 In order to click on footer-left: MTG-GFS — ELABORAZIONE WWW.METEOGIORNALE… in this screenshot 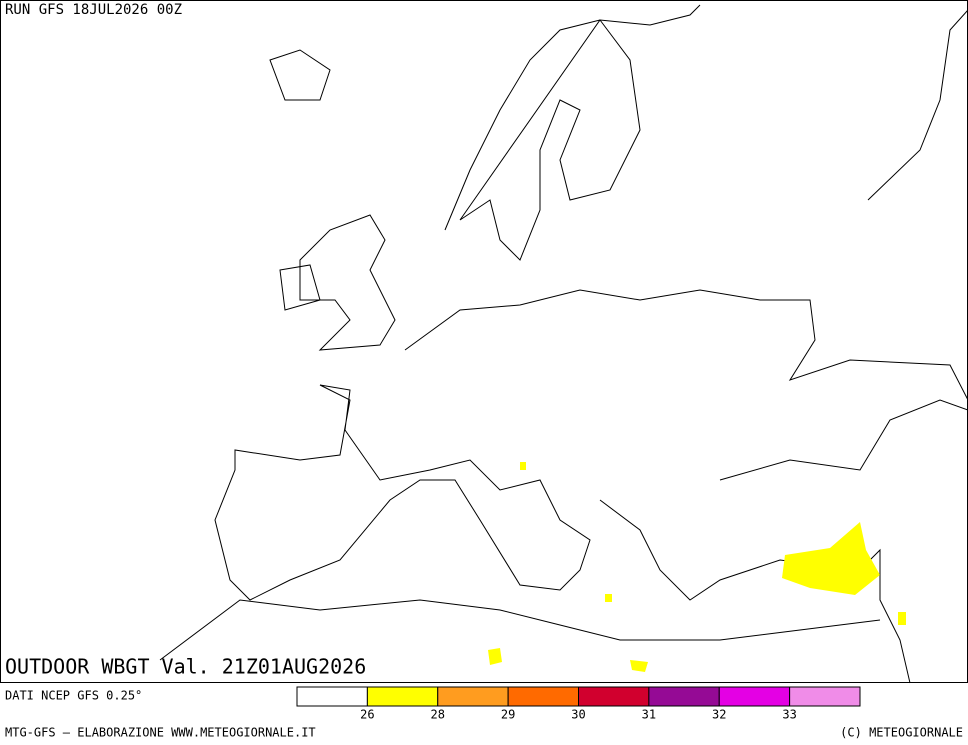, I will do `click(160, 733)`.